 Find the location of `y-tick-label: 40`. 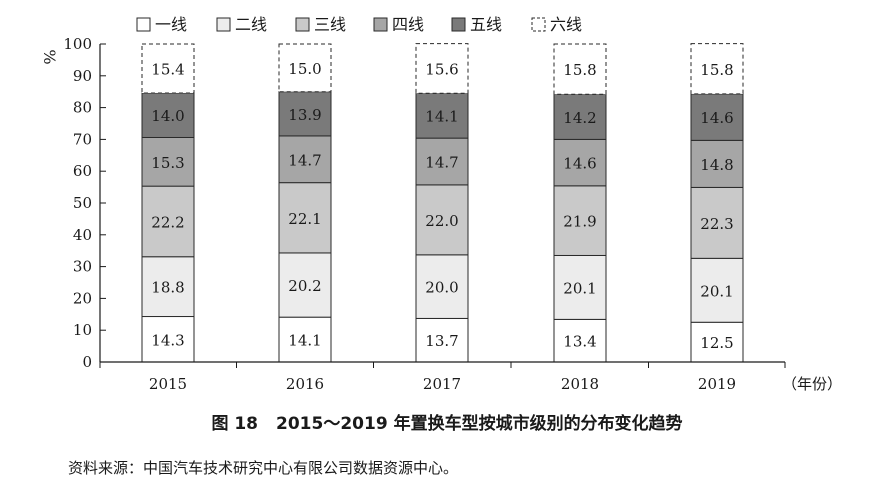

y-tick-label: 40 is located at coordinates (82, 235).